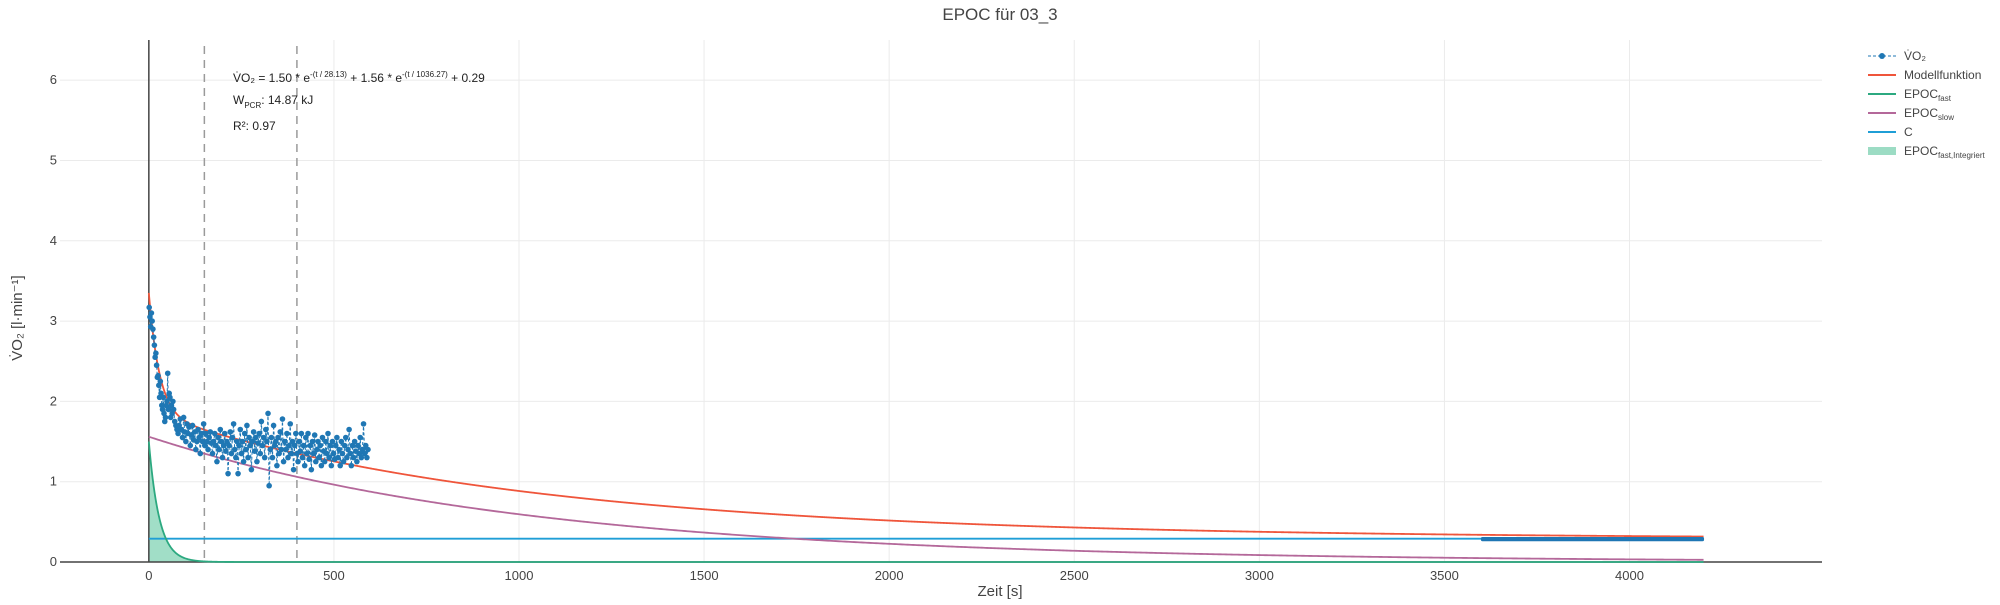 This screenshot has height=605, width=2000. I want to click on x-tick-label: 2500, so click(1074, 575).